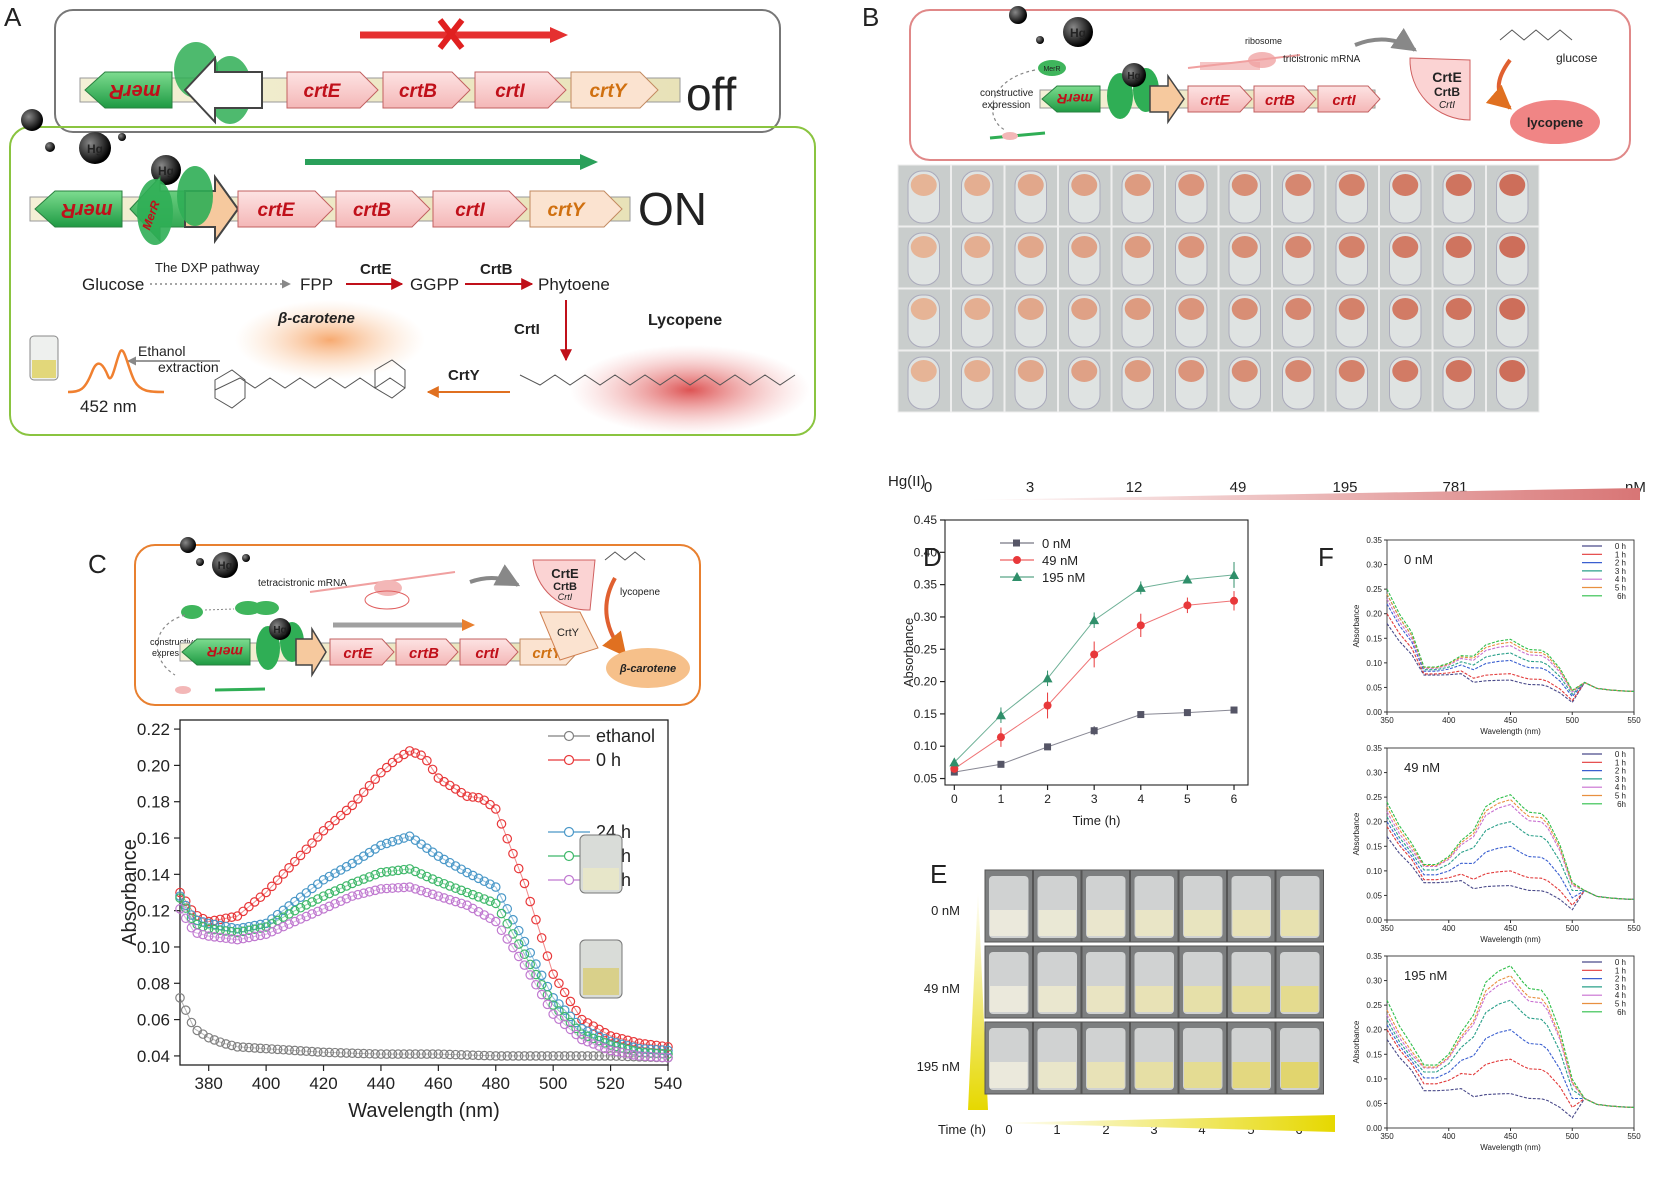 The width and height of the screenshot is (1654, 1182). Describe the element at coordinates (225, 565) in the screenshot. I see `hg-atom-icon` at that location.